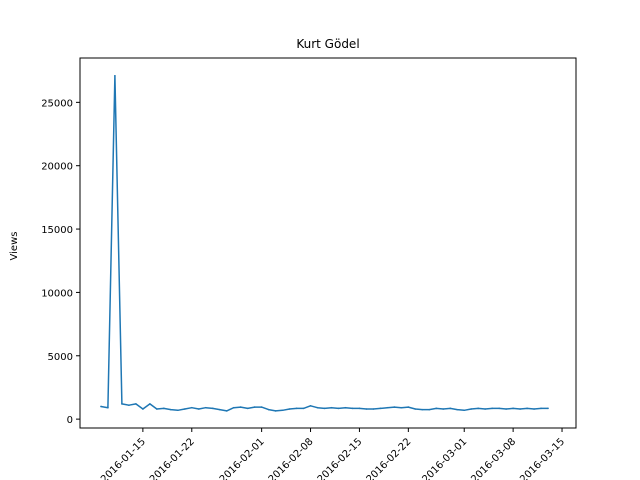 This screenshot has width=640, height=480. Describe the element at coordinates (70, 420) in the screenshot. I see `y-tick-label: 0` at that location.